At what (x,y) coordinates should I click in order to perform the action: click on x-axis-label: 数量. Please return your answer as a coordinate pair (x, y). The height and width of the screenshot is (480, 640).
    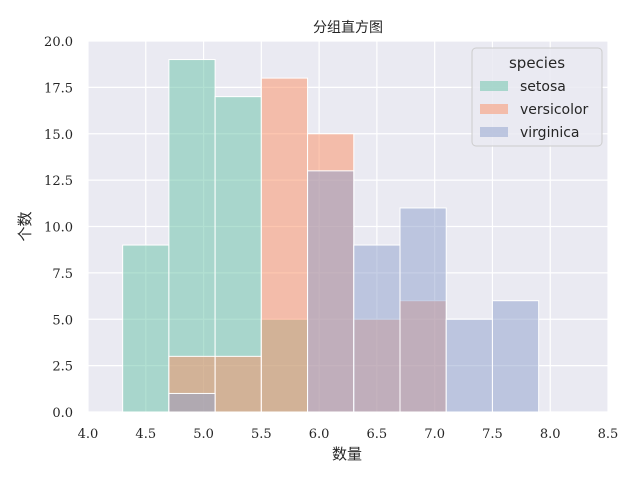
    Looking at the image, I should click on (347, 454).